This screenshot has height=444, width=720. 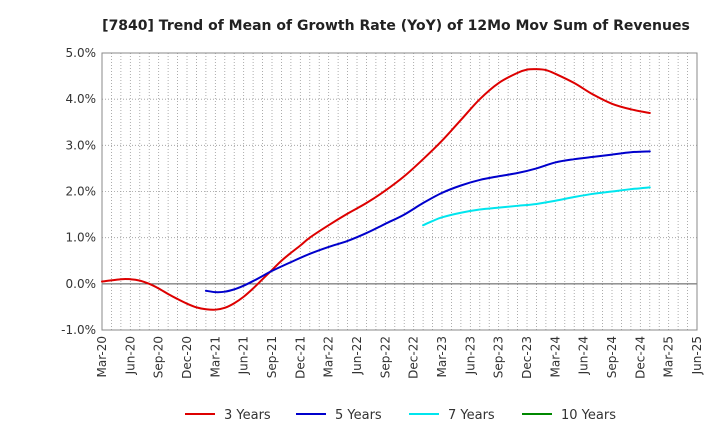 What do you see at coordinates (329, 356) in the screenshot?
I see `x-tick-label: Mar-22` at bounding box center [329, 356].